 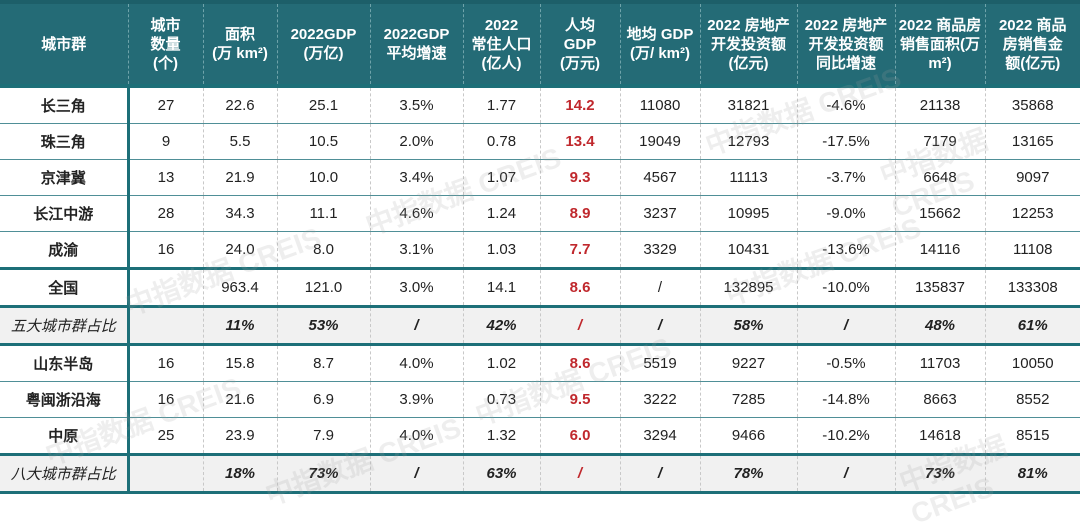 I want to click on table-cell: 1.02, so click(x=501, y=363).